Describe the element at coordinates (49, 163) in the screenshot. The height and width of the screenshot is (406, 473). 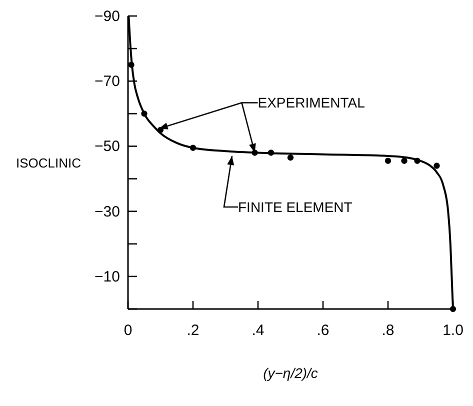
I see `y-axis-title: ISOCLINIC` at that location.